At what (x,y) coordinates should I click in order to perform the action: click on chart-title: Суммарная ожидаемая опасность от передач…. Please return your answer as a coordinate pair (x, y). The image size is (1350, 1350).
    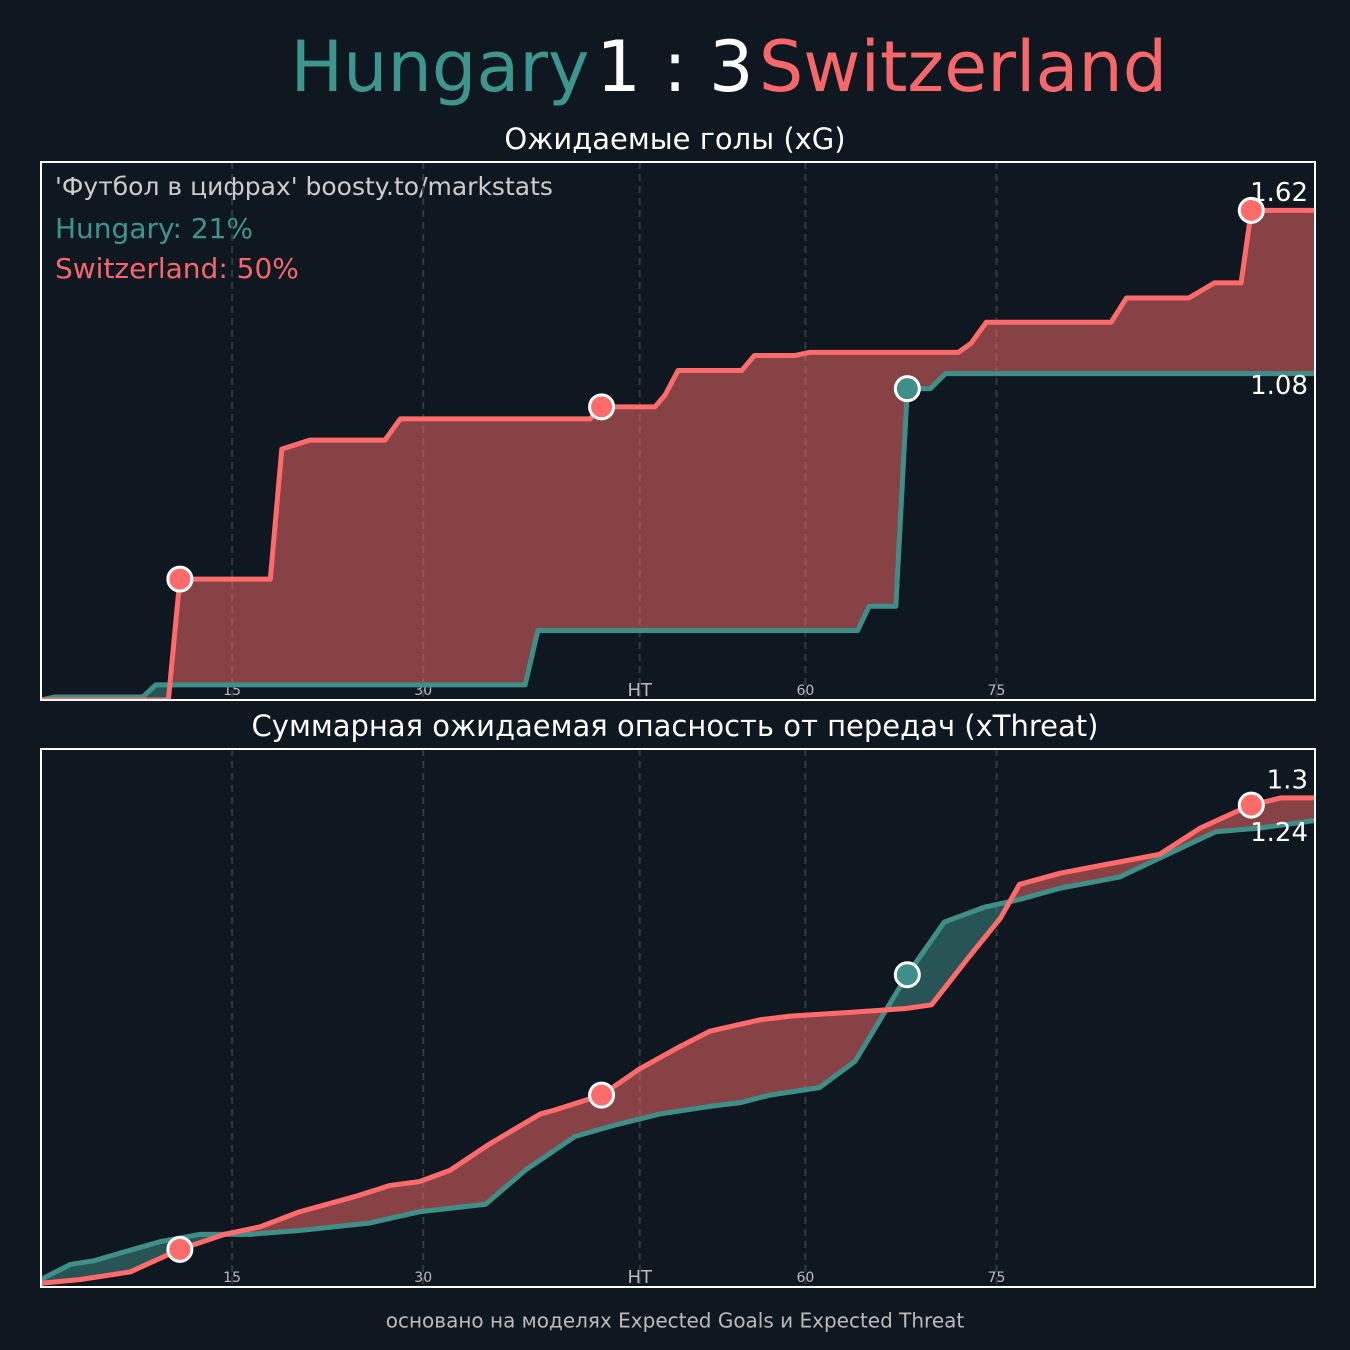
    Looking at the image, I should click on (675, 726).